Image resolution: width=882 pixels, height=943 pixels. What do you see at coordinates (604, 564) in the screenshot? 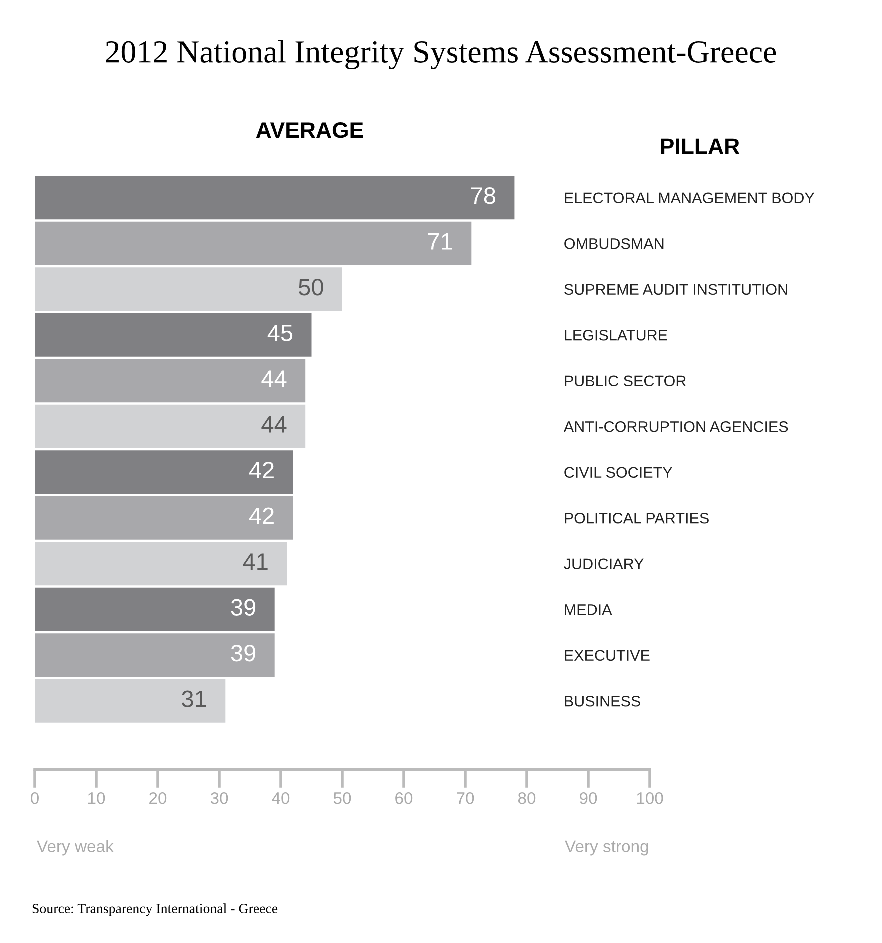
I see `y-tick-label: JUDICIARY` at bounding box center [604, 564].